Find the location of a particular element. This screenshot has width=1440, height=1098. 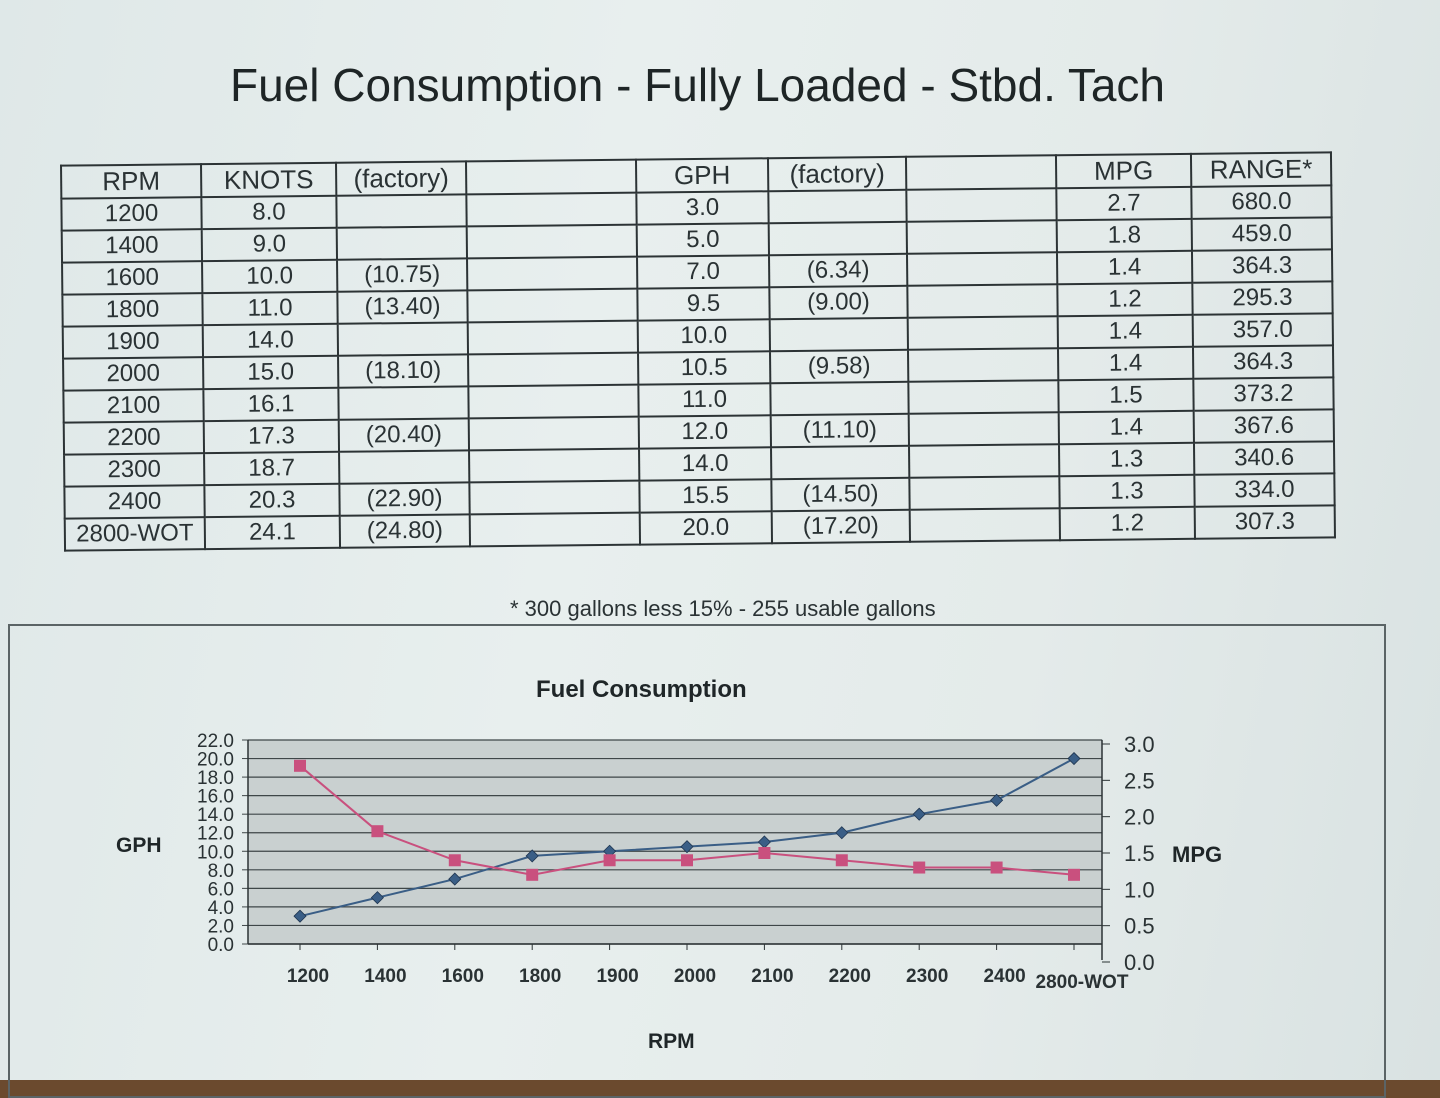

x-tick-label: 1400 is located at coordinates (385, 976).